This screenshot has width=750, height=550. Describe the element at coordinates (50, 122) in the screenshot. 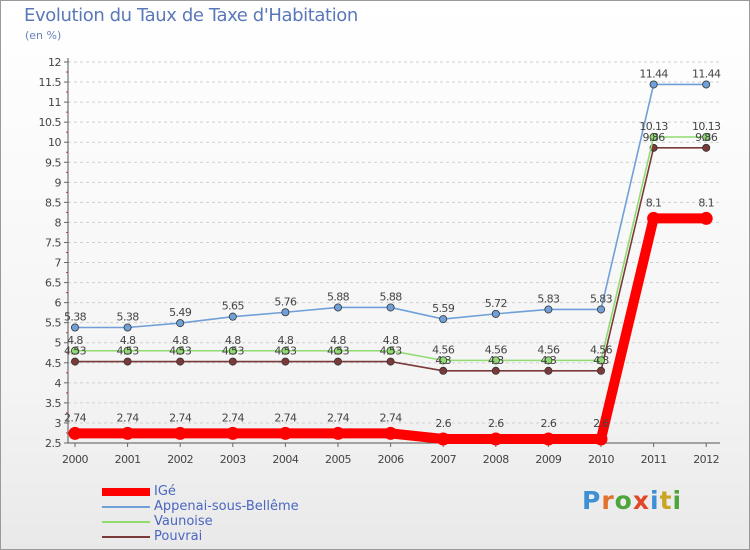

I see `y-tick-label: 10.5` at that location.